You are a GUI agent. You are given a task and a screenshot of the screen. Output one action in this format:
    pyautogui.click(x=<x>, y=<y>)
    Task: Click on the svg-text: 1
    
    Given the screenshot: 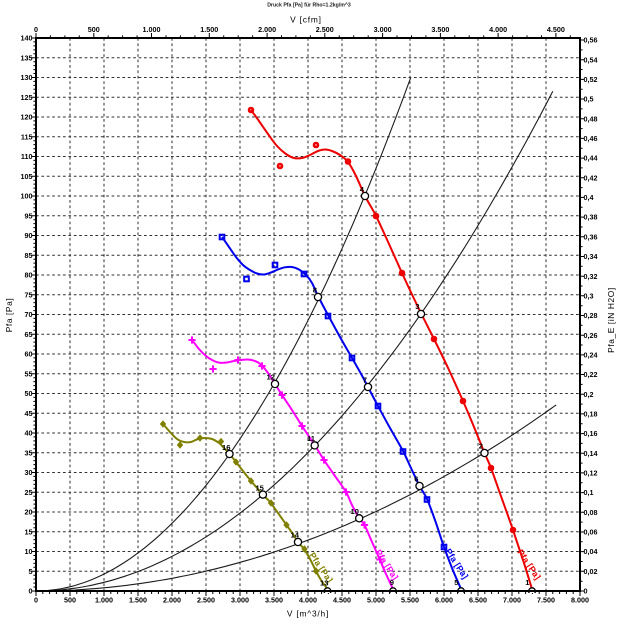 What is the action you would take?
    pyautogui.click(x=527, y=582)
    